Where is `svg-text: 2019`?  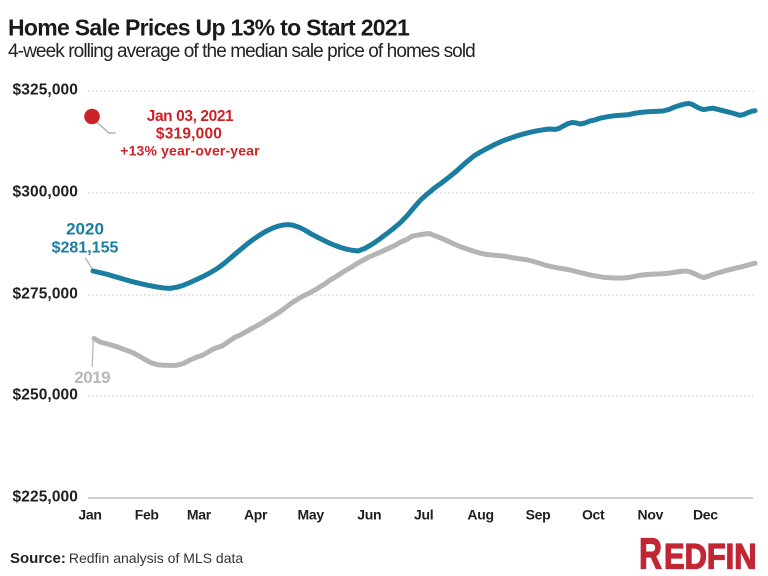
svg-text: 2019 is located at coordinates (92, 377).